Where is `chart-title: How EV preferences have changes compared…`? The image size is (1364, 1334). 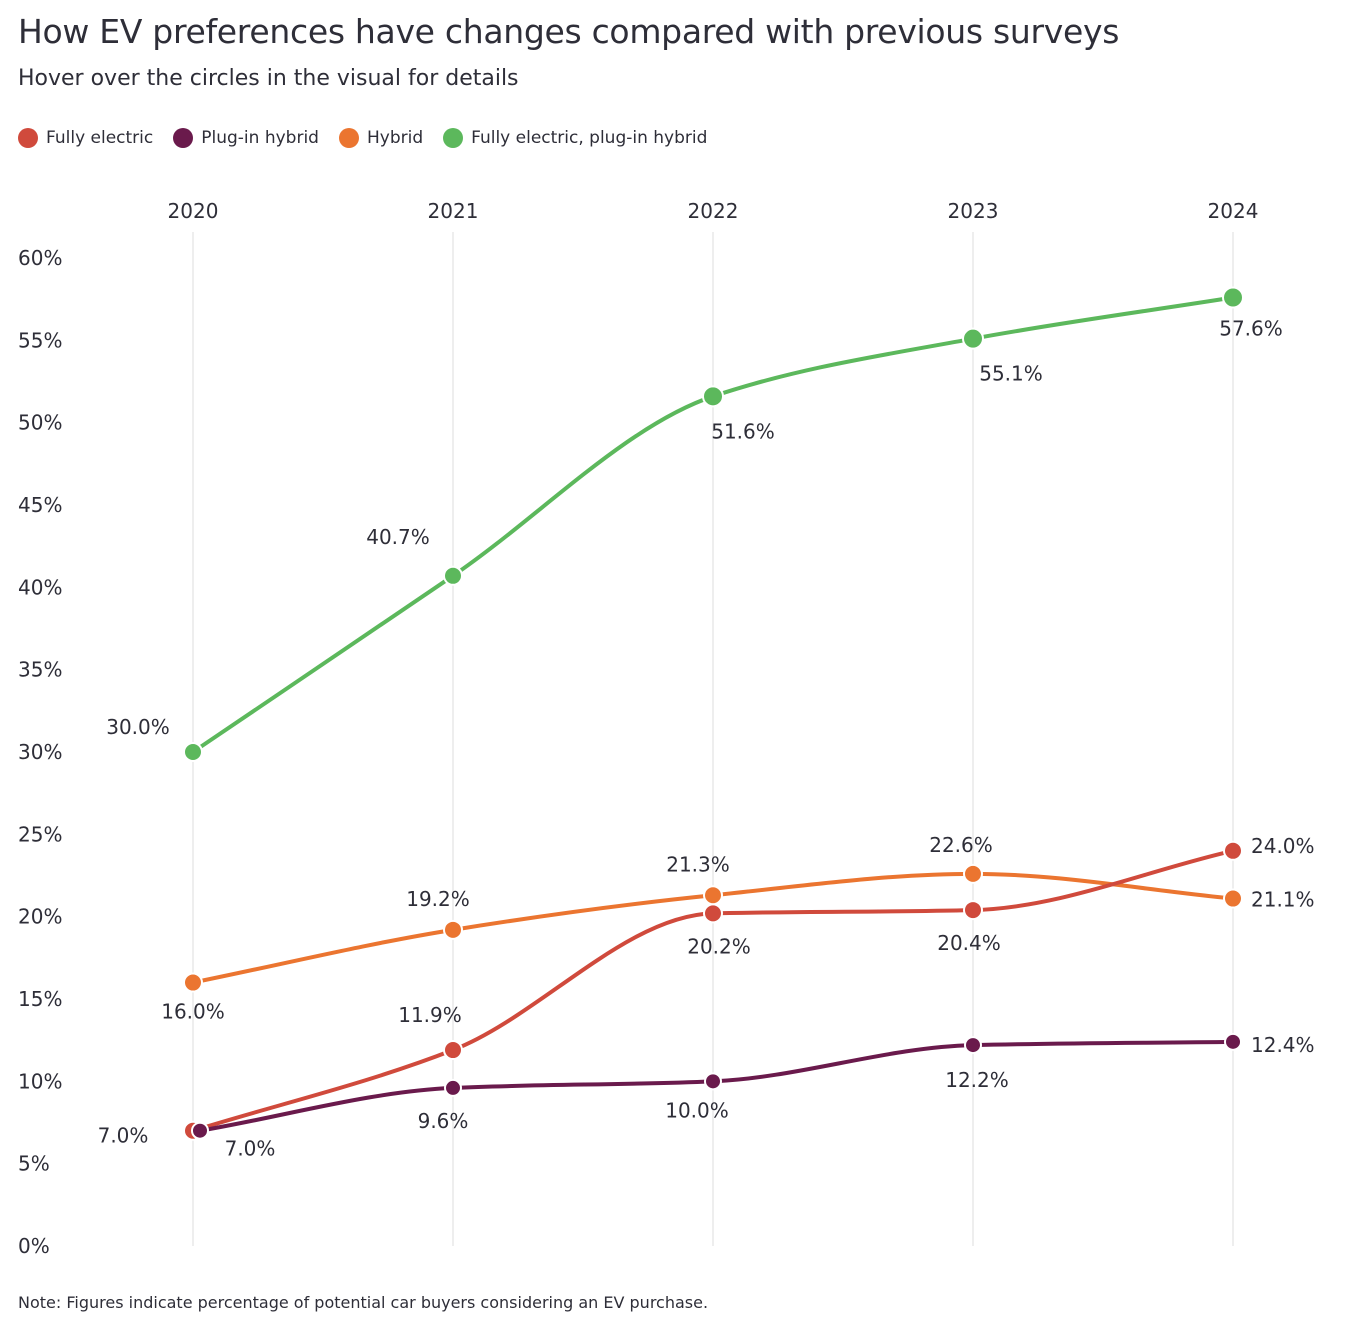 chart-title: How EV preferences have changes compared… is located at coordinates (569, 31).